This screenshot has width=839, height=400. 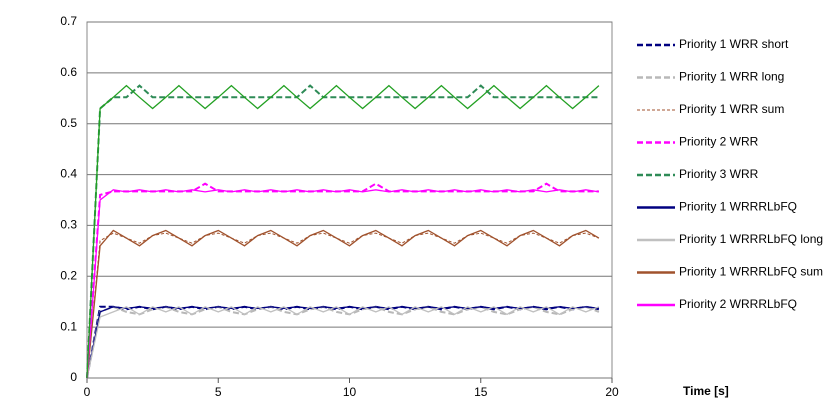 What do you see at coordinates (73, 377) in the screenshot?
I see `y-tick-label: 0` at bounding box center [73, 377].